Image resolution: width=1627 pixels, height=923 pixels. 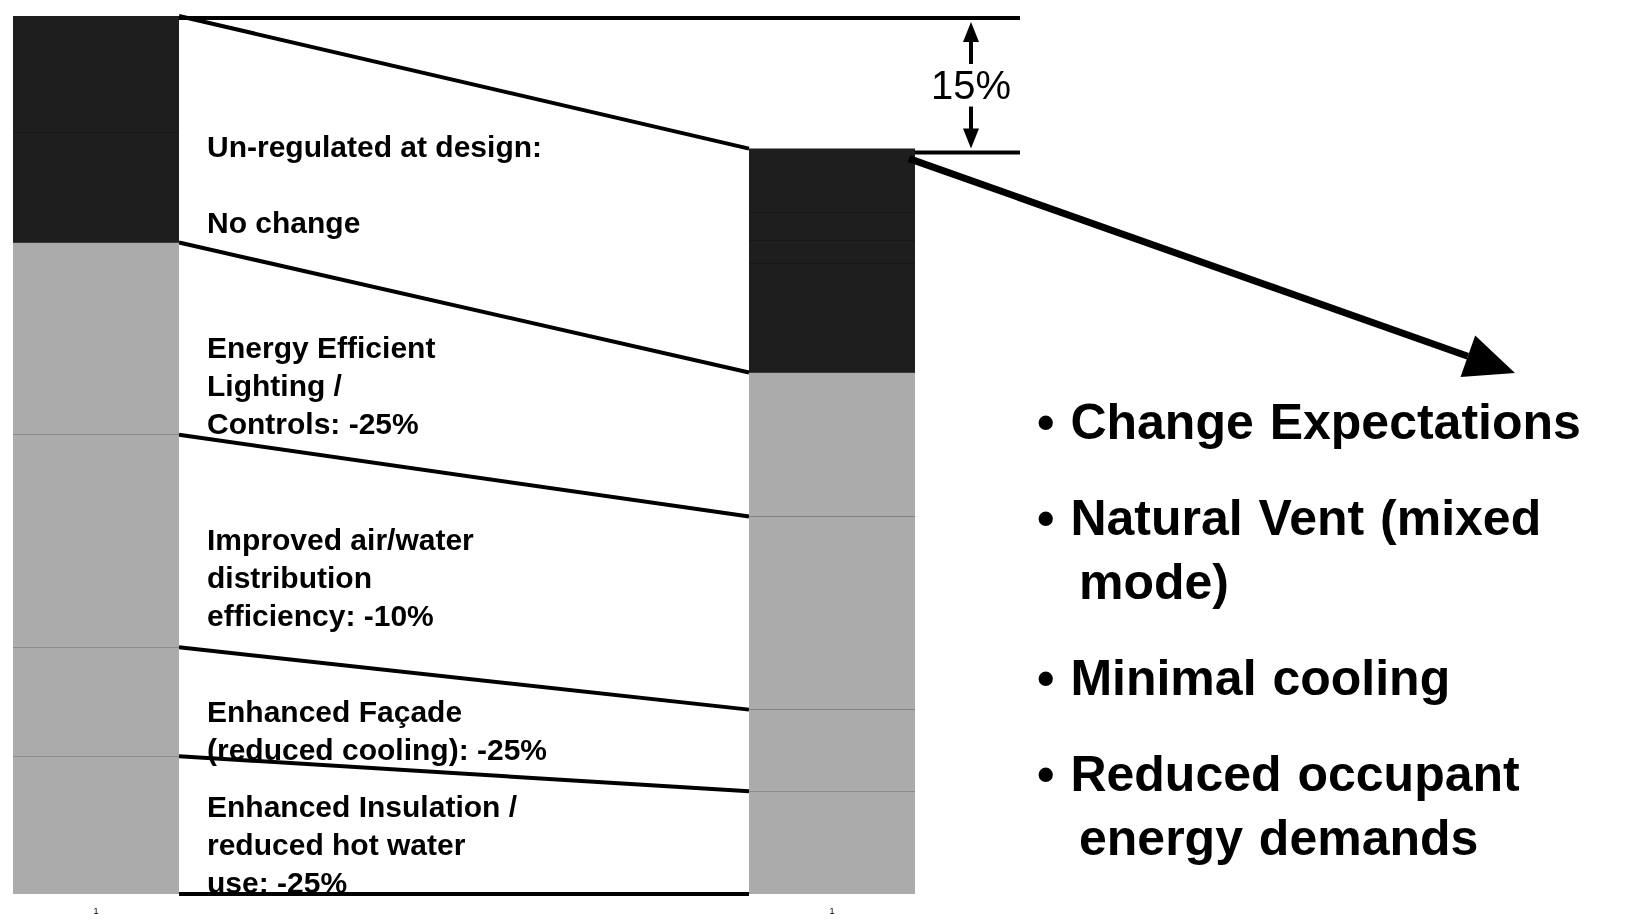 I want to click on annotation: Enhanced Façade (reduced cooling): -25%, so click(x=377, y=731).